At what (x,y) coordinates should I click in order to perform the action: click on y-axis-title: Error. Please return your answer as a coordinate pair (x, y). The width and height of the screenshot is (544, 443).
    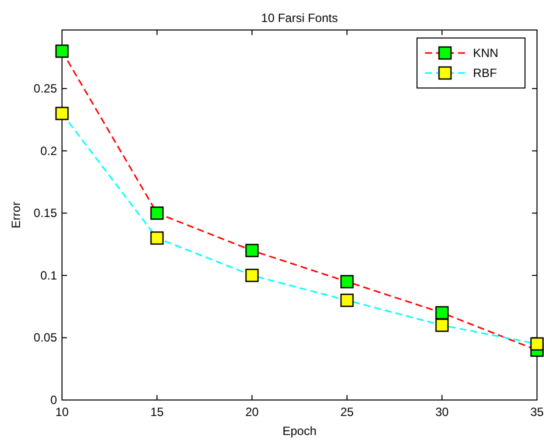
    Looking at the image, I should click on (16, 215).